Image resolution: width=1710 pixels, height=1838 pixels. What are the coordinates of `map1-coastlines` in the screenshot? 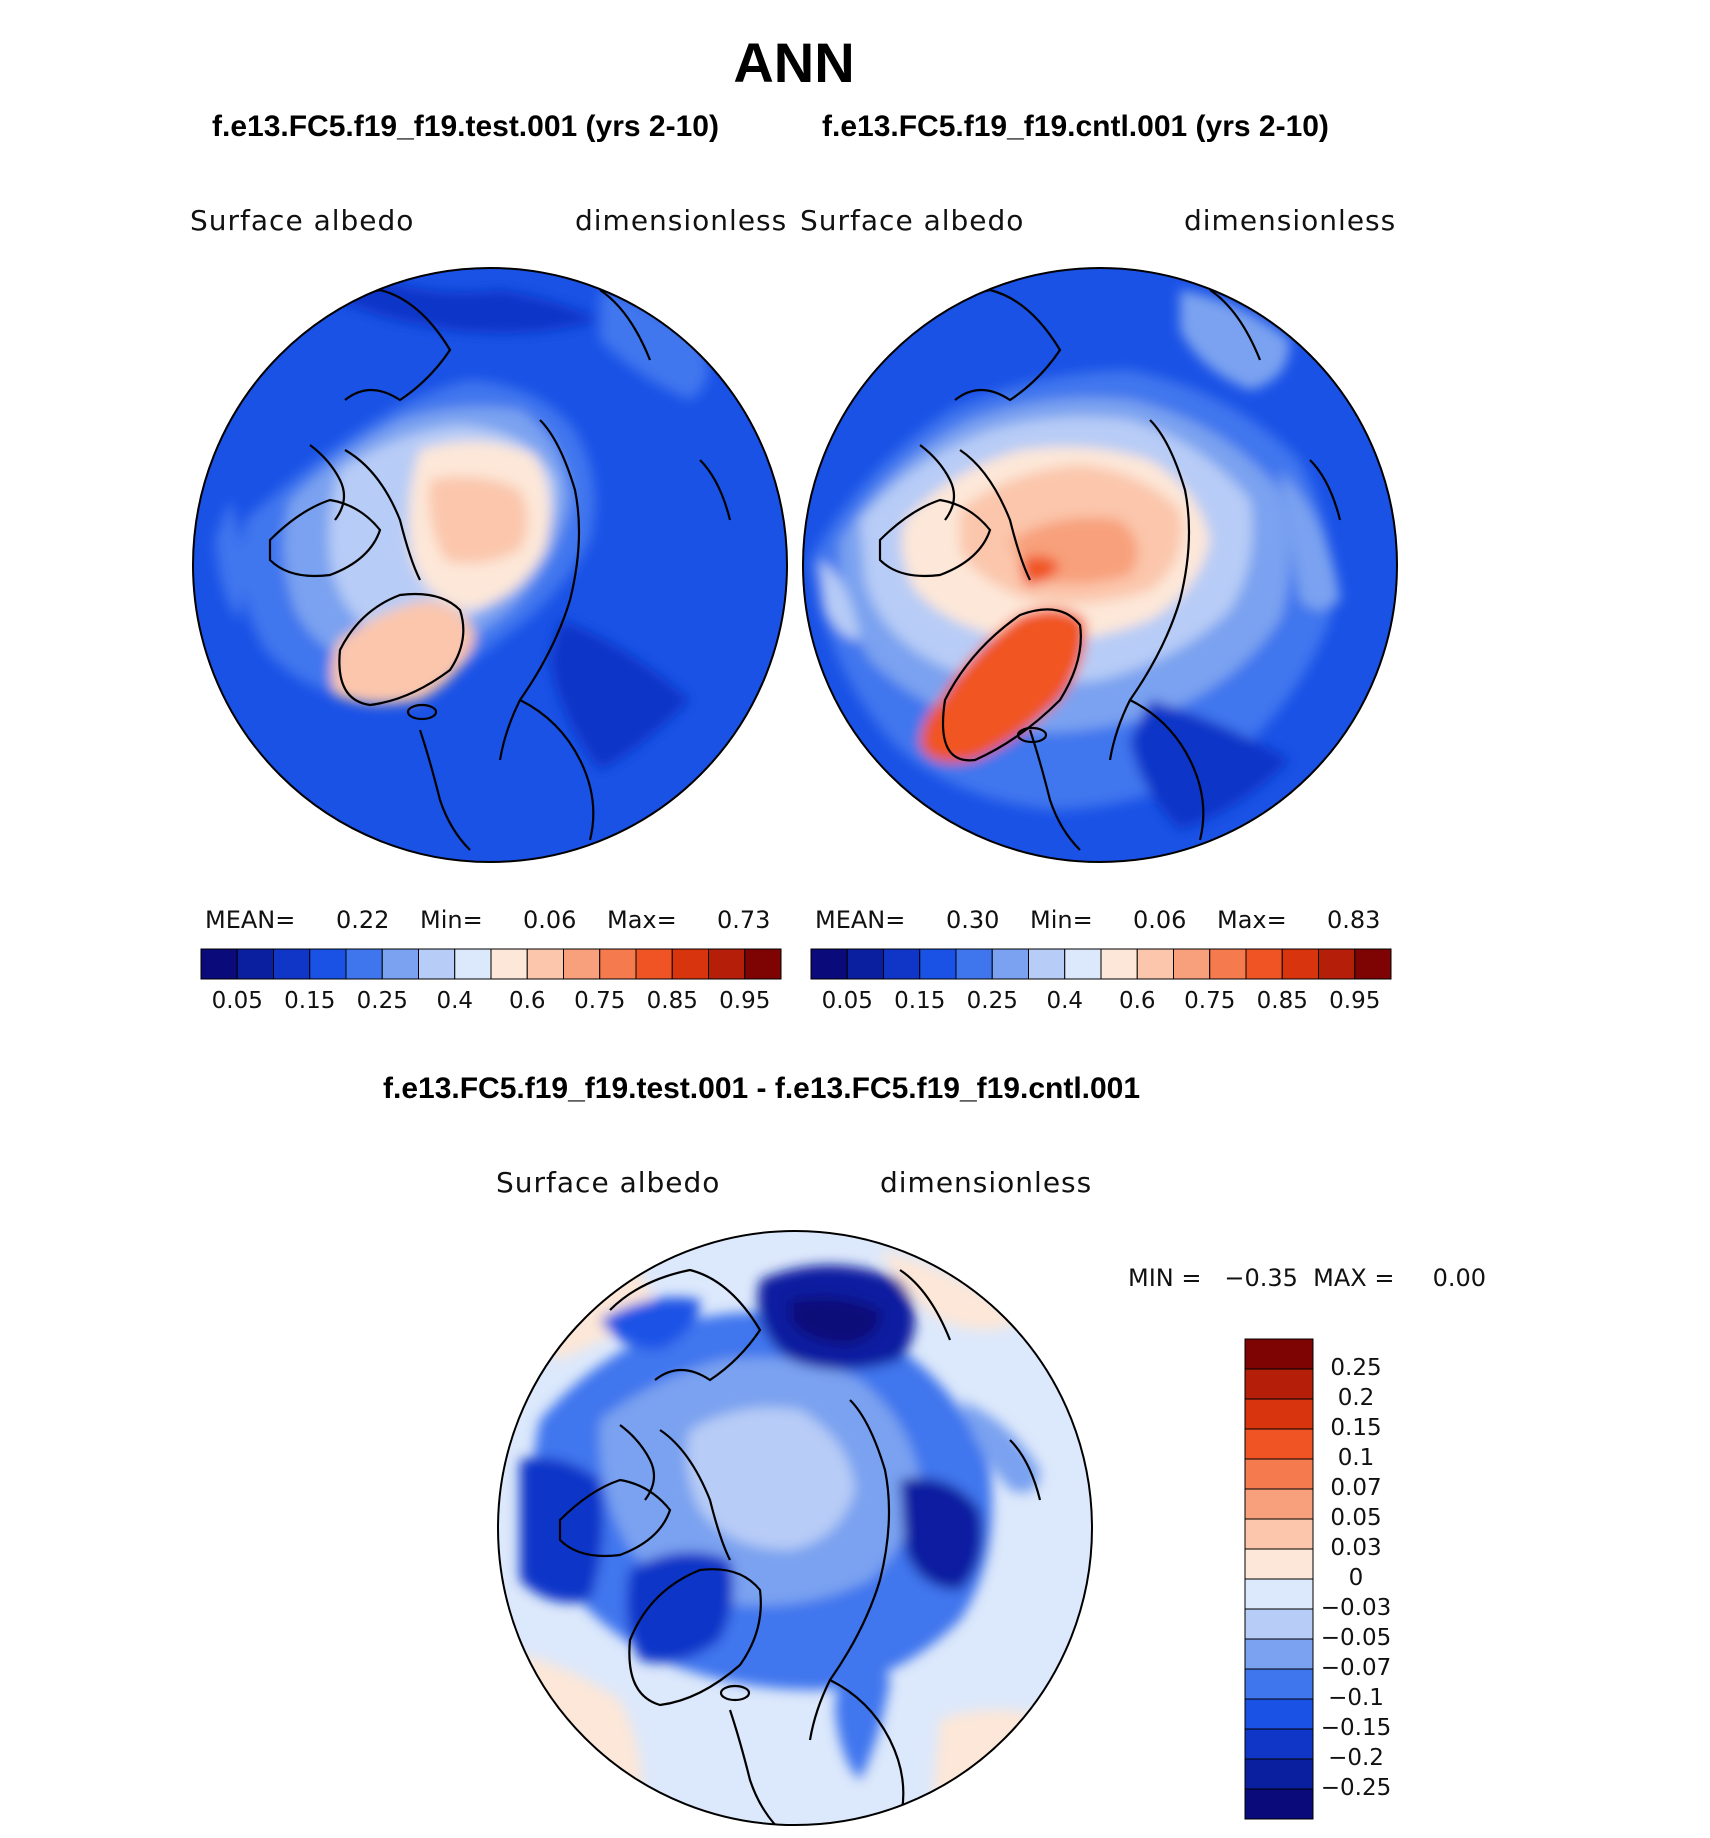 It's located at (500, 569).